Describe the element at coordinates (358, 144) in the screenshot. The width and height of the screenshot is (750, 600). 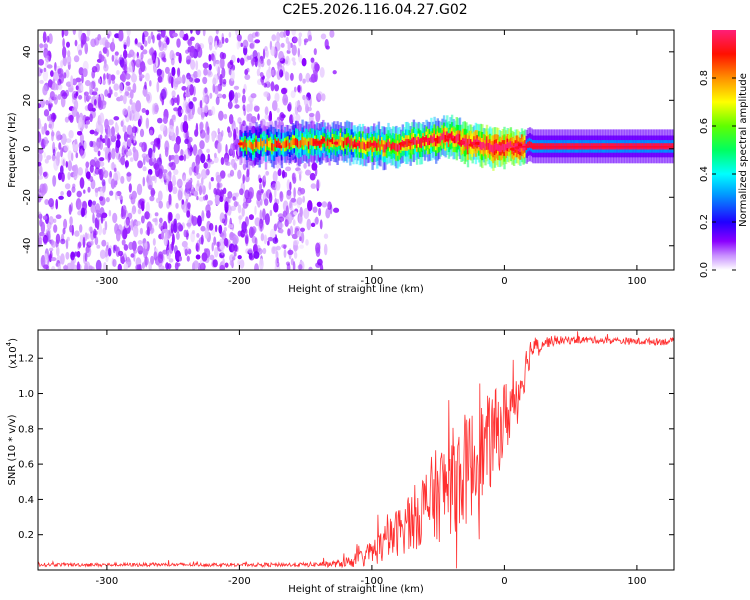
I see `heatmap-track-peak` at that location.